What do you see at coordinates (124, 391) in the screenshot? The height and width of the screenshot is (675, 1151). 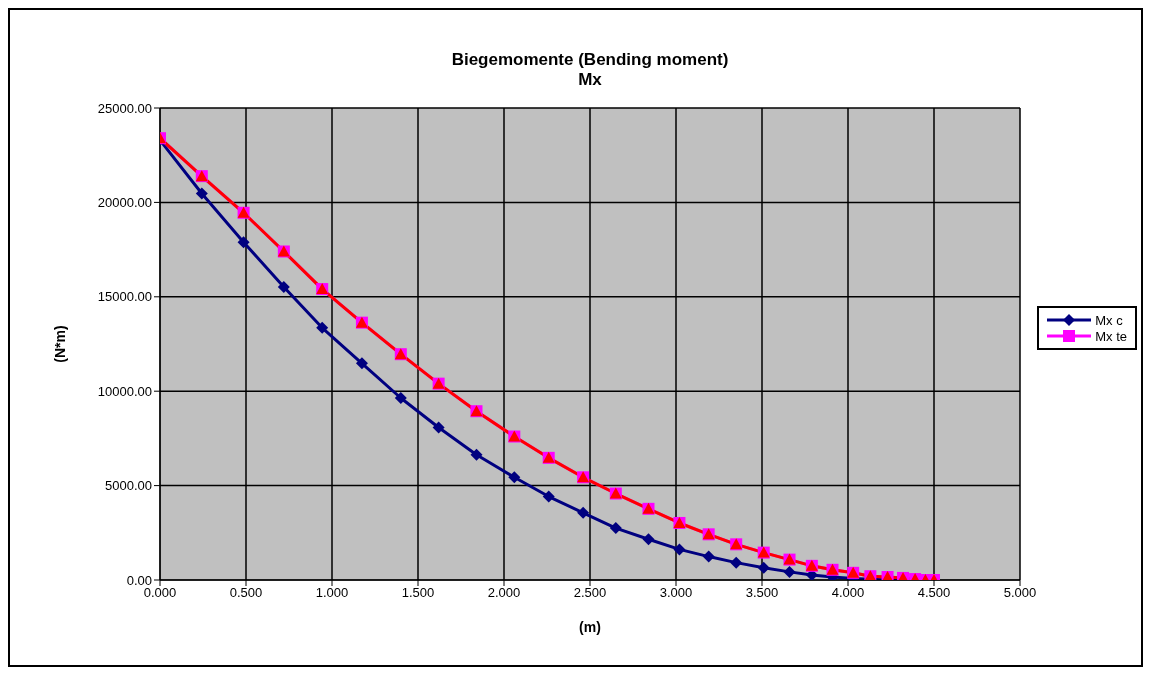 I see `y-tick-label: 10000.00` at bounding box center [124, 391].